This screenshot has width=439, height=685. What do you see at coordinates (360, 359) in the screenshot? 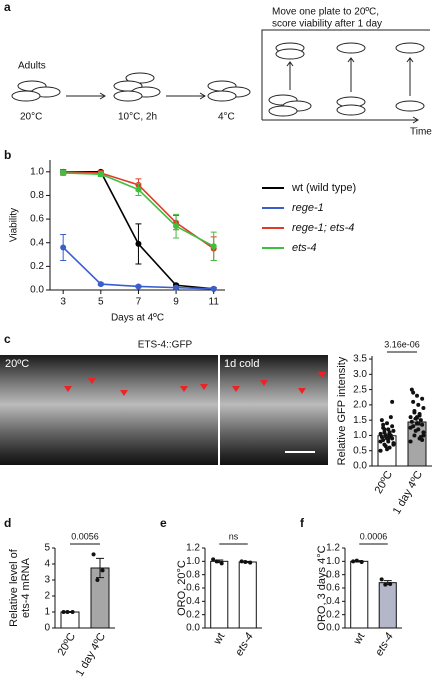
I see `y-tick-label: 3.5` at bounding box center [360, 359].